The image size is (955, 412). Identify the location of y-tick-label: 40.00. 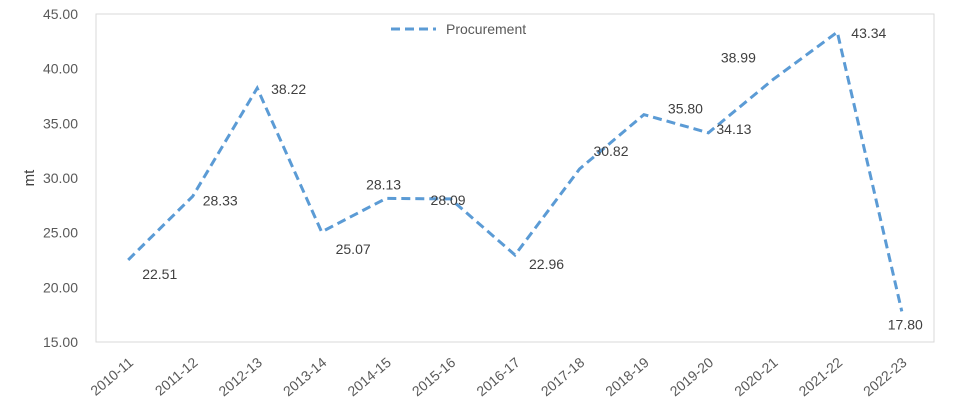
(60, 69).